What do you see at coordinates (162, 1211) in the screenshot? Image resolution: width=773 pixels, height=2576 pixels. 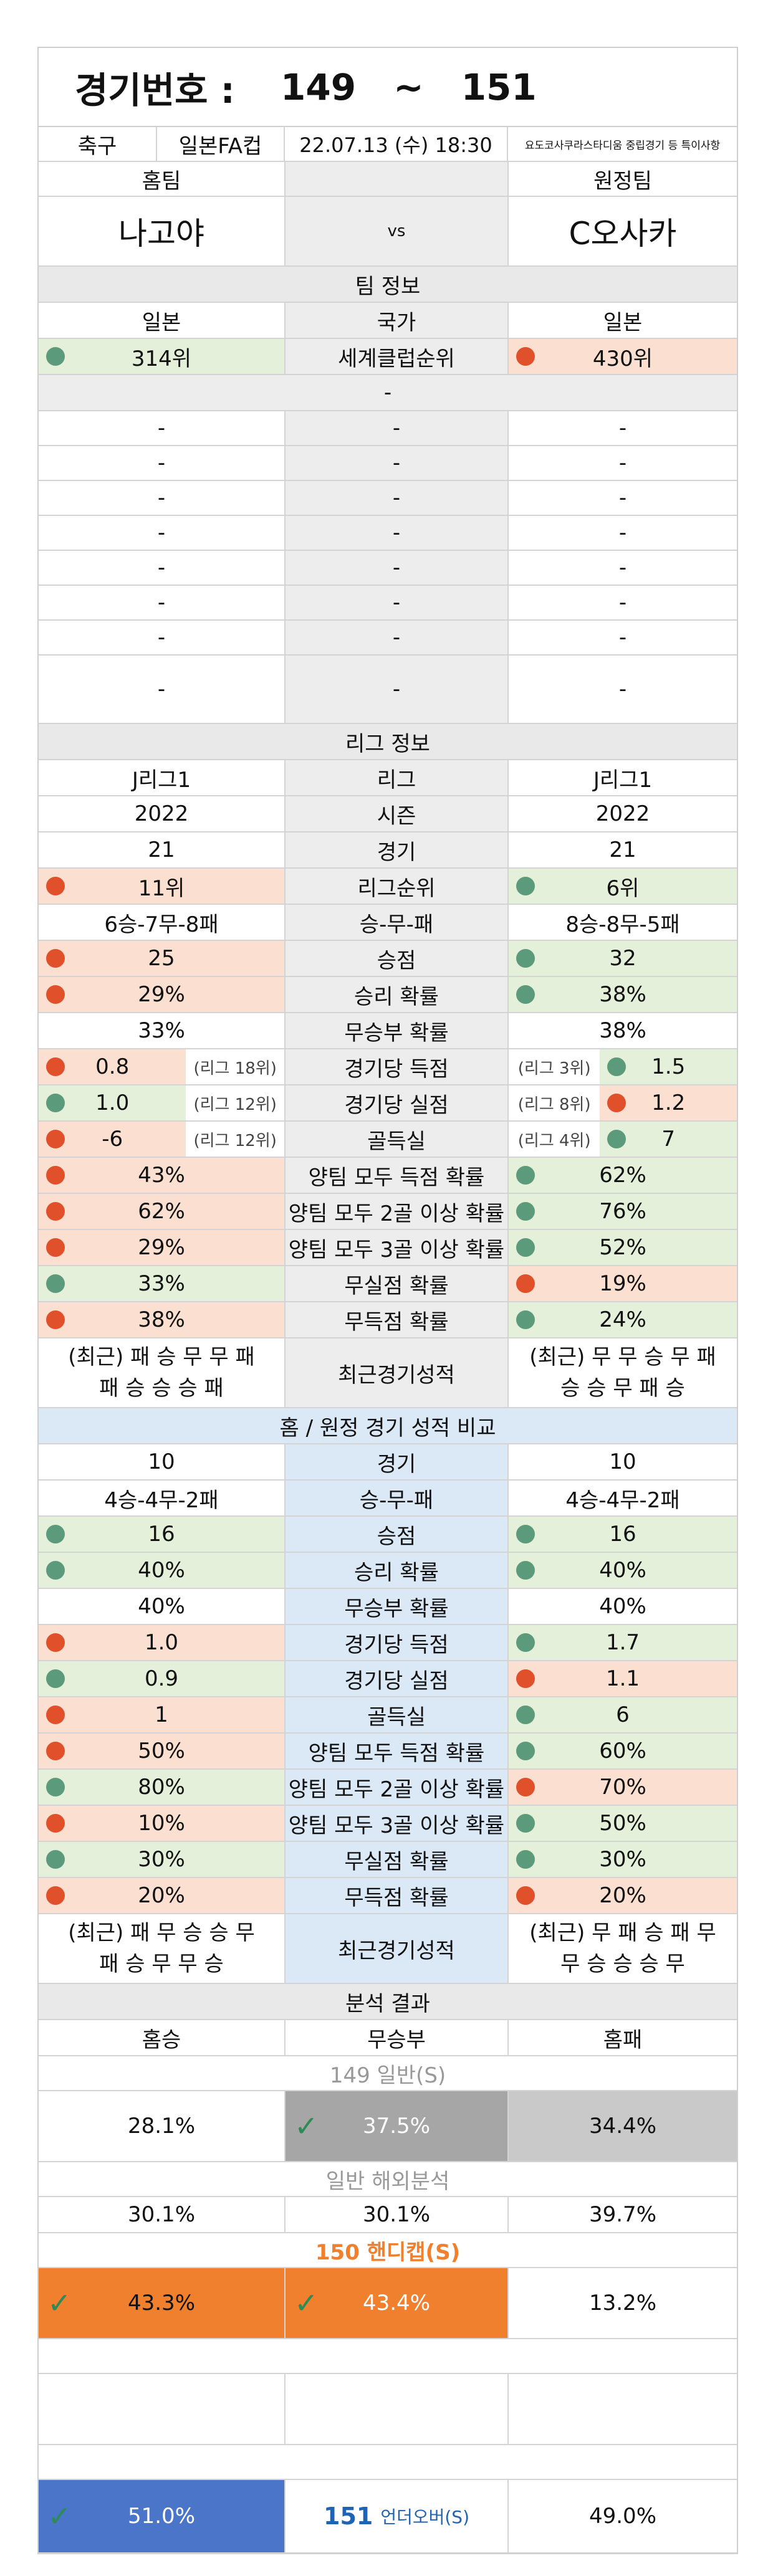 I see `home-value-text: 62%` at bounding box center [162, 1211].